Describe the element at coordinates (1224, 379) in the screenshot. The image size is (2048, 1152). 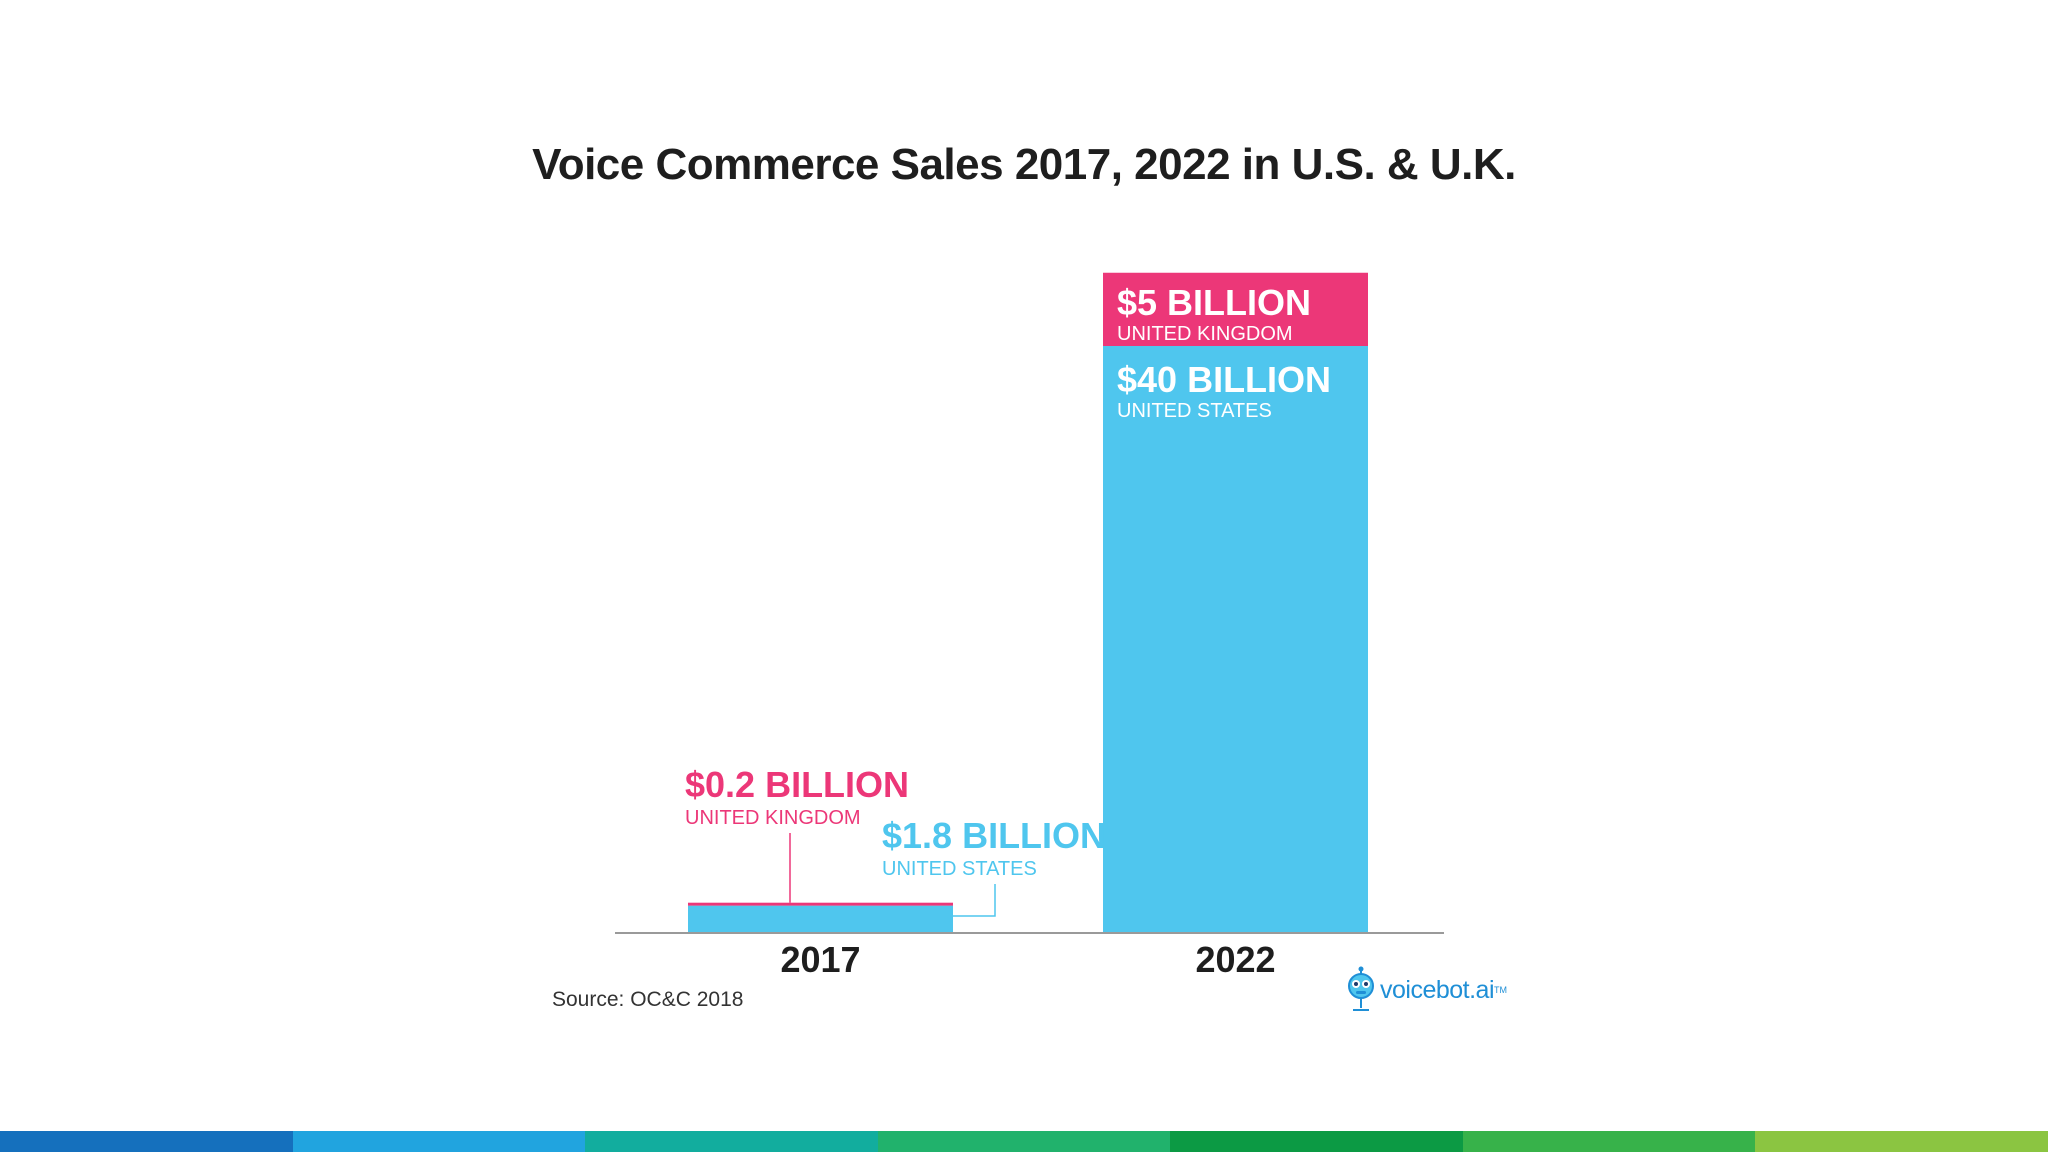
I see `data-label-us-2022: $40 BILLION` at that location.